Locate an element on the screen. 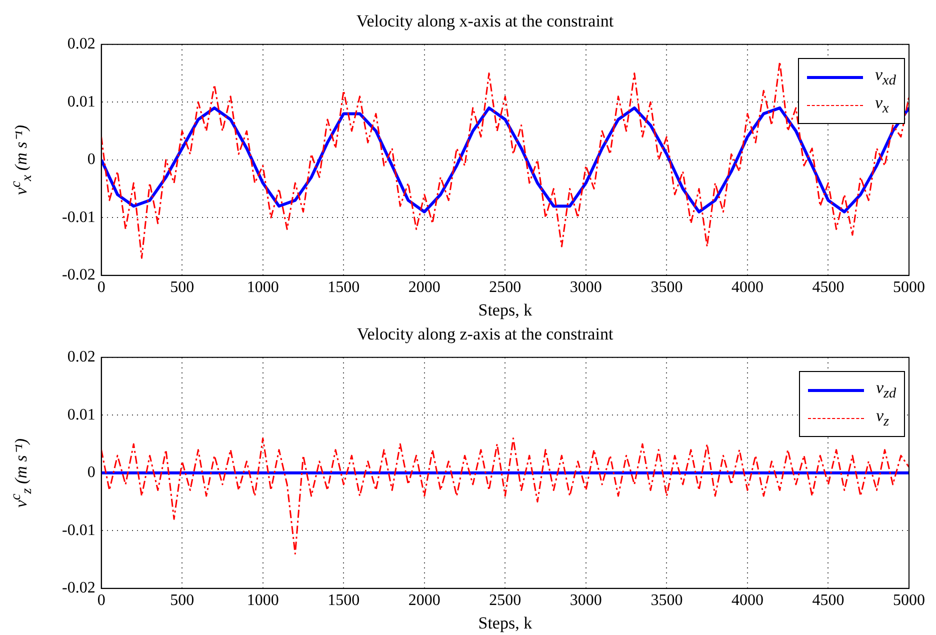  chart-title: Velocity along z-axis at the constraint is located at coordinates (485, 334).